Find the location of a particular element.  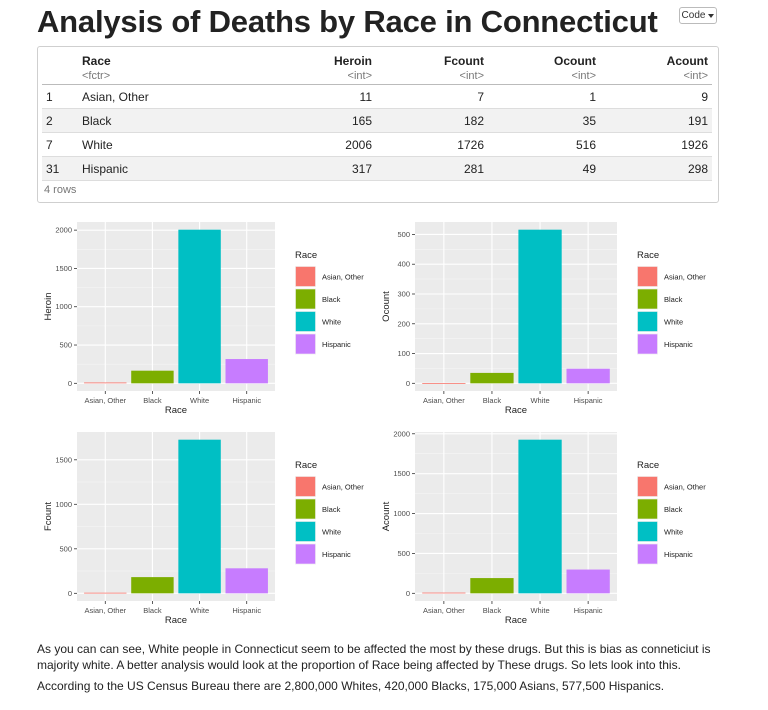

table-cell: Hispanic is located at coordinates (105, 168).